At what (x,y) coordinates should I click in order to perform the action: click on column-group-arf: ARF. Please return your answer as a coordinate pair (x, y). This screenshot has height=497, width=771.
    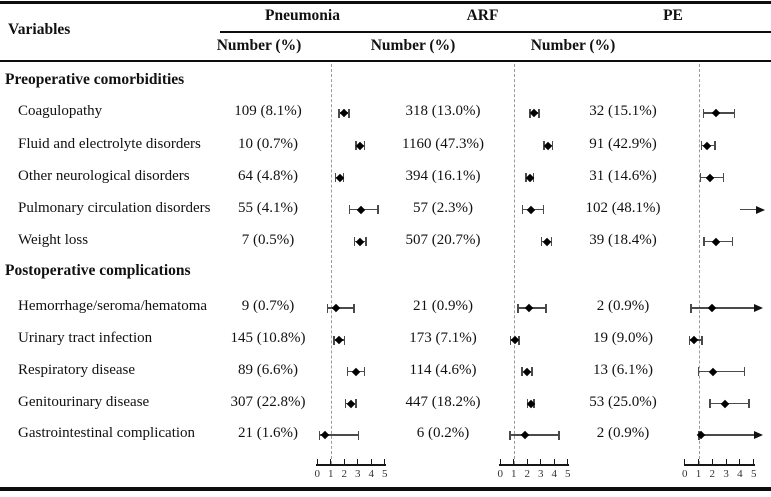
    Looking at the image, I should click on (482, 15).